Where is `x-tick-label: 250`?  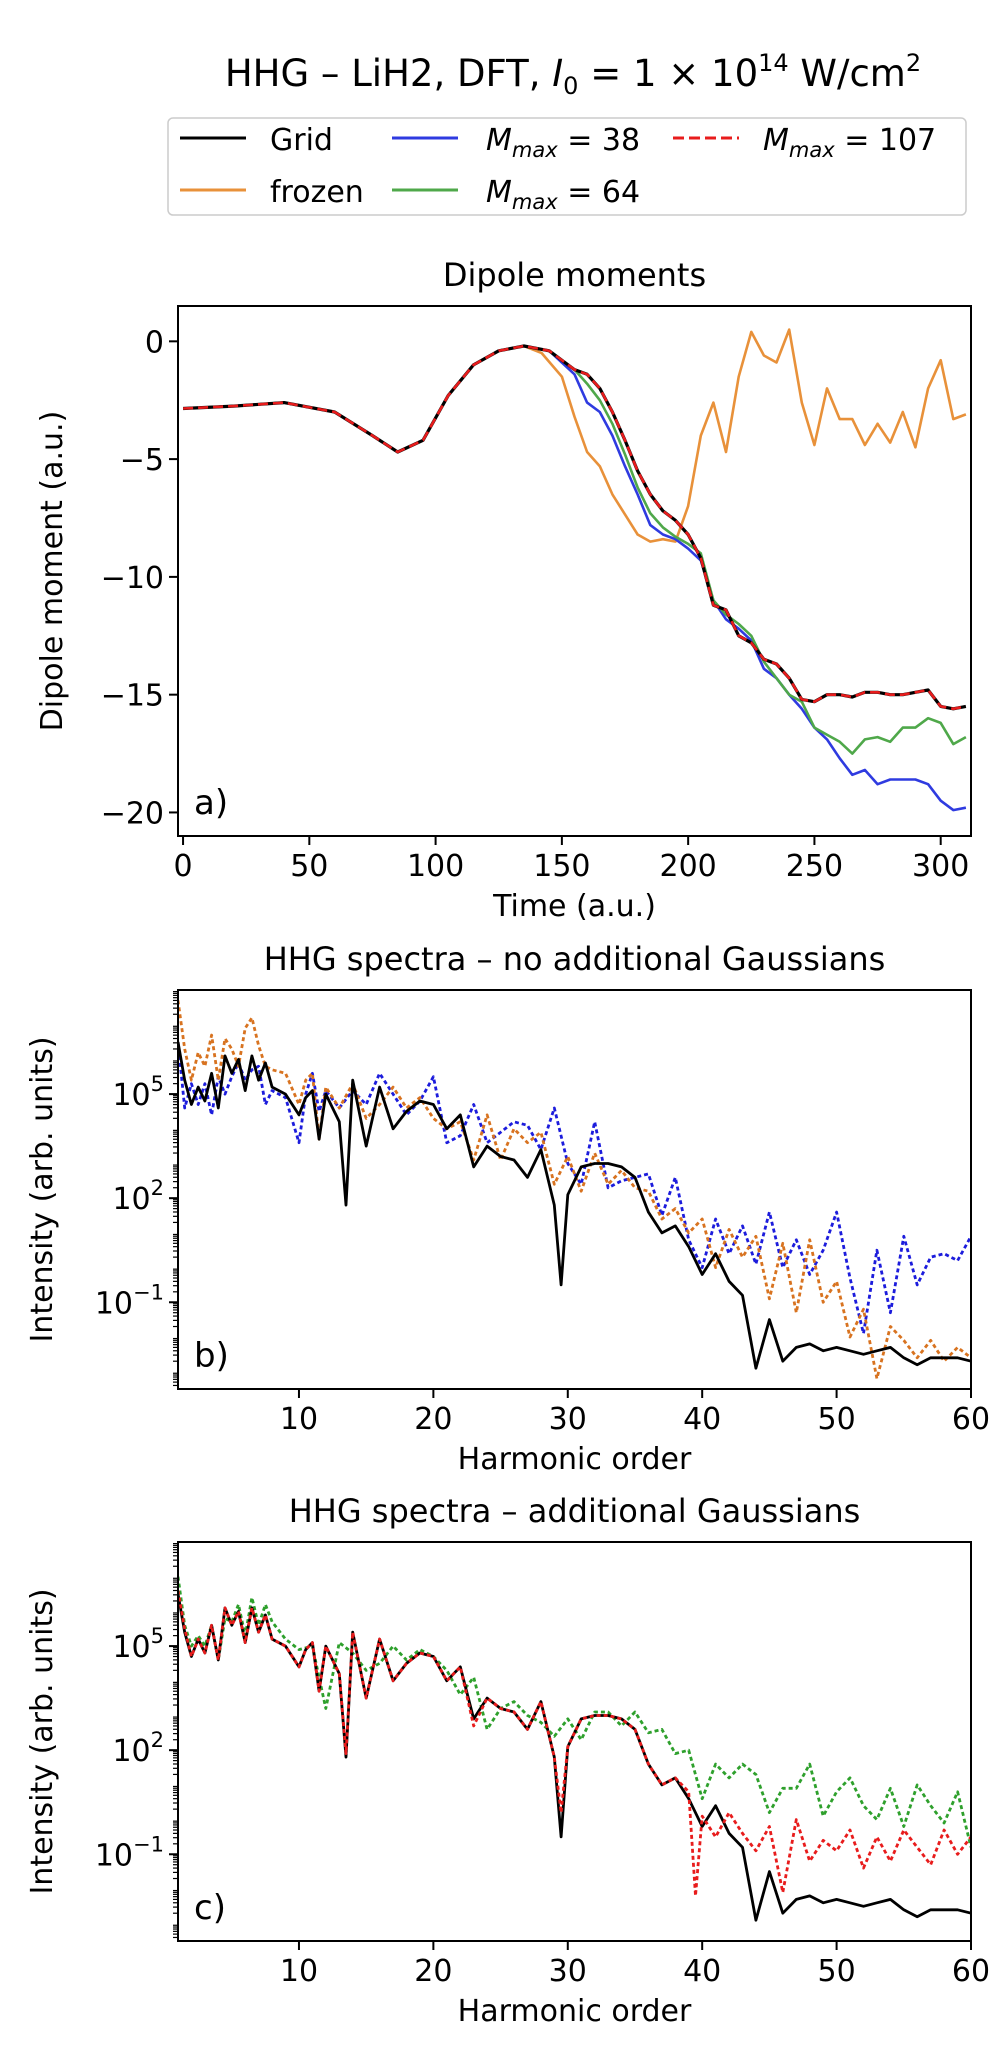 x-tick-label: 250 is located at coordinates (814, 866).